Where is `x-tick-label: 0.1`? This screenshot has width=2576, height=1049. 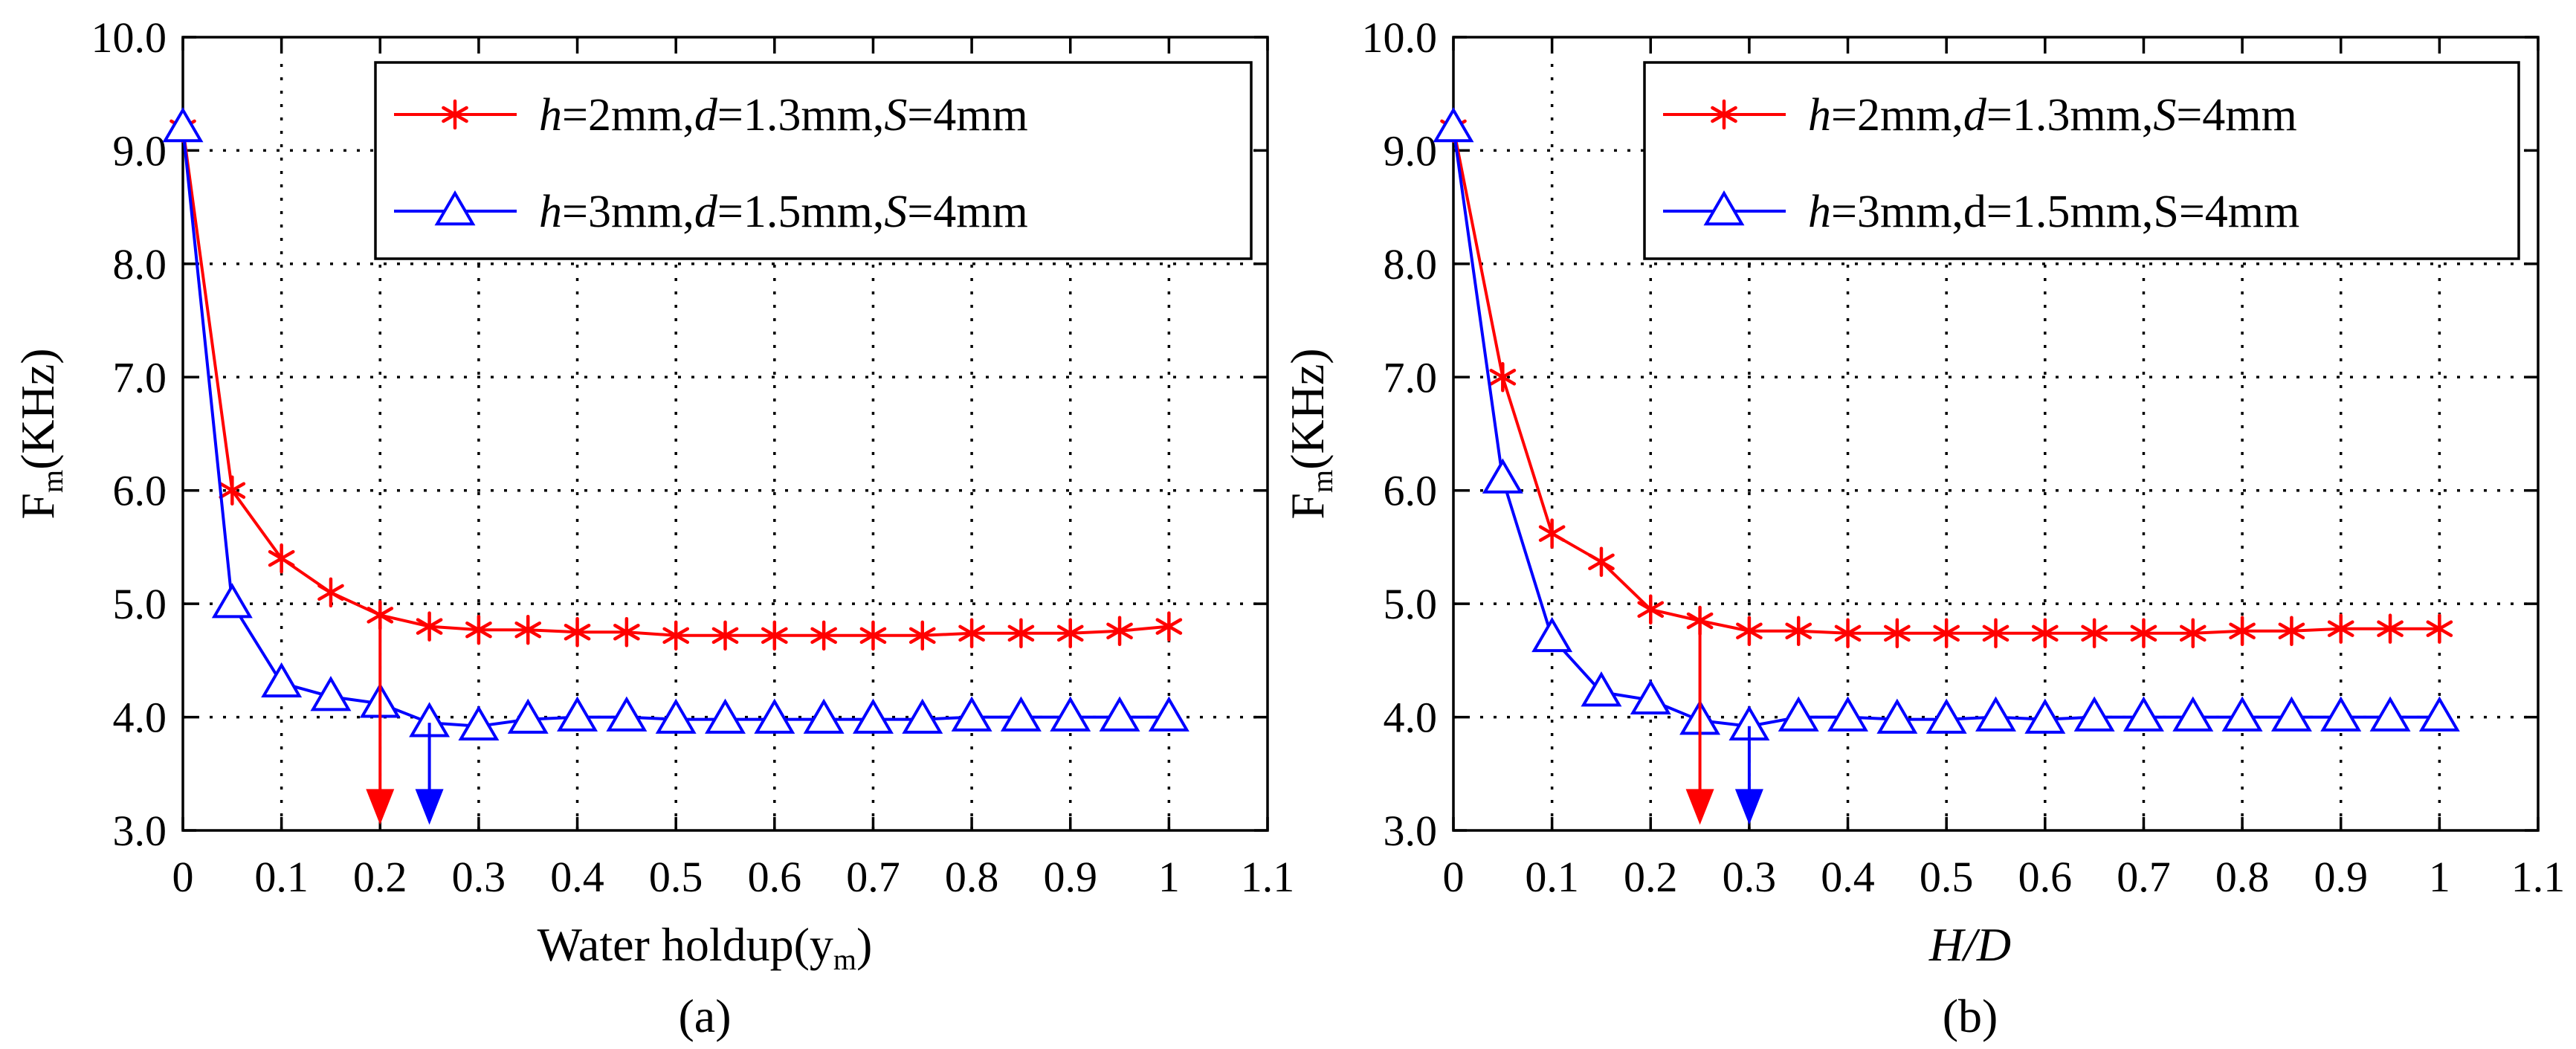 x-tick-label: 0.1 is located at coordinates (281, 877).